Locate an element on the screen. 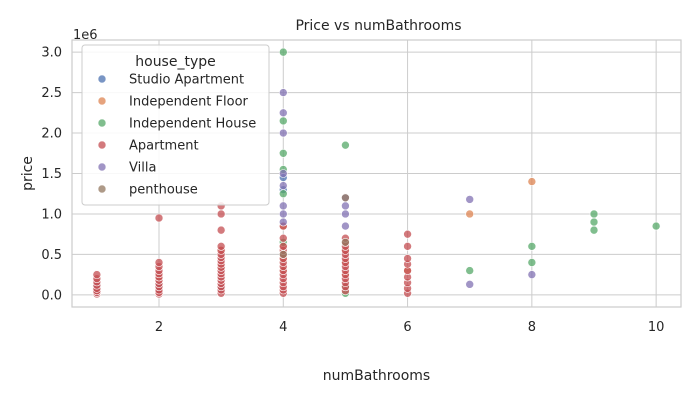 This screenshot has width=700, height=400. x-tick-label: 4 is located at coordinates (283, 327).